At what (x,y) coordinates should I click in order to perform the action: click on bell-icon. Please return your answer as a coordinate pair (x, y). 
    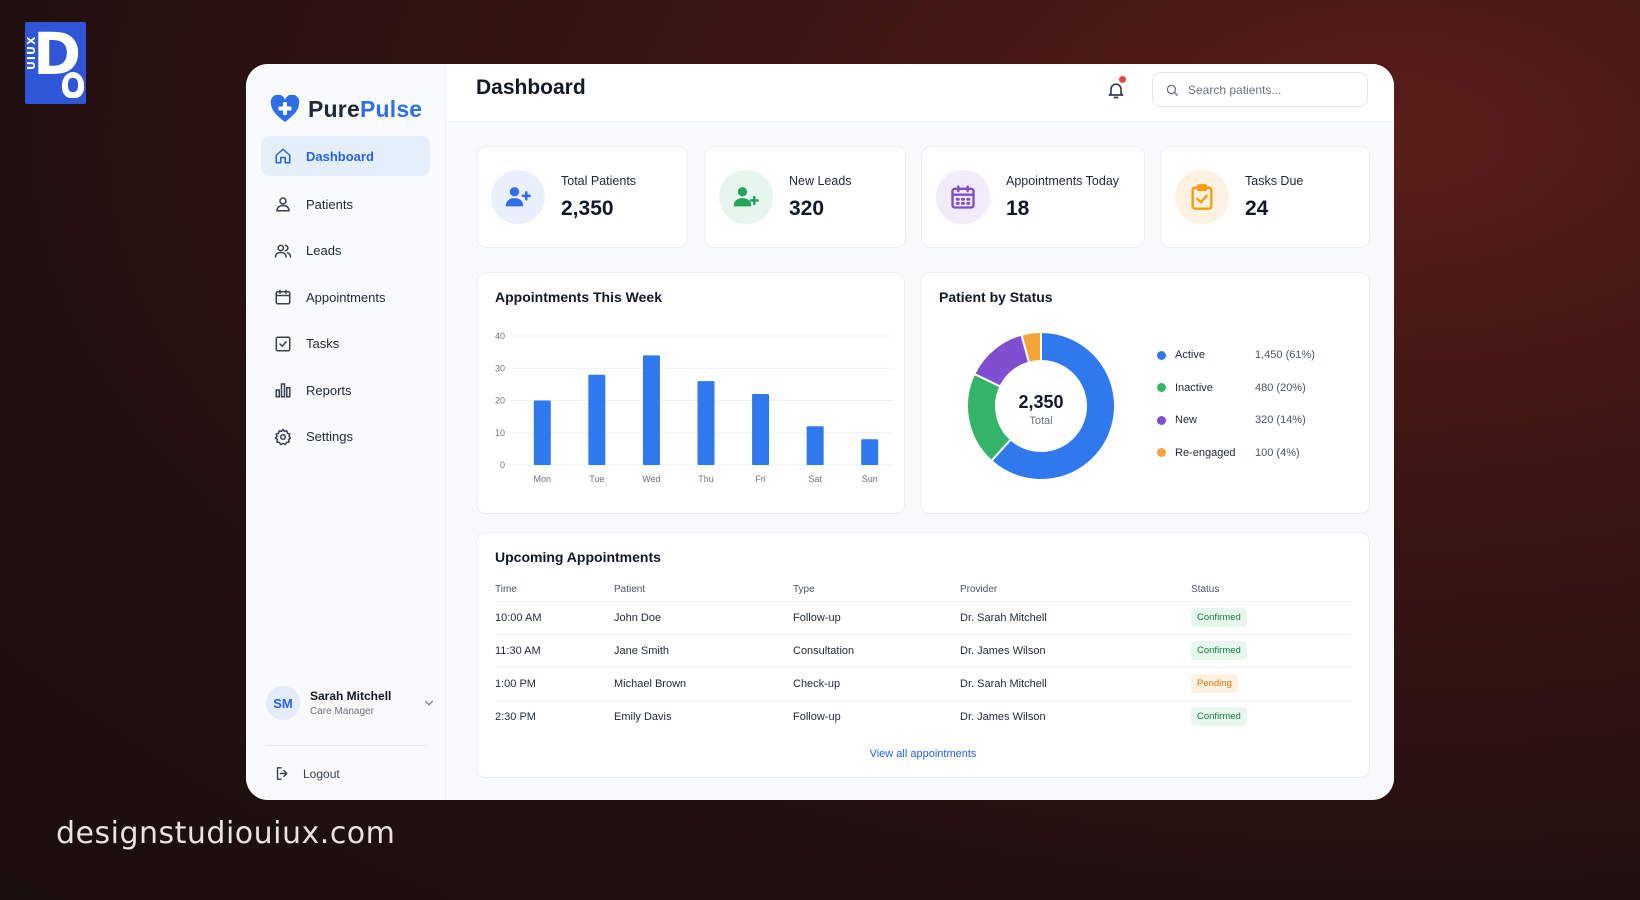
    Looking at the image, I should click on (1116, 90).